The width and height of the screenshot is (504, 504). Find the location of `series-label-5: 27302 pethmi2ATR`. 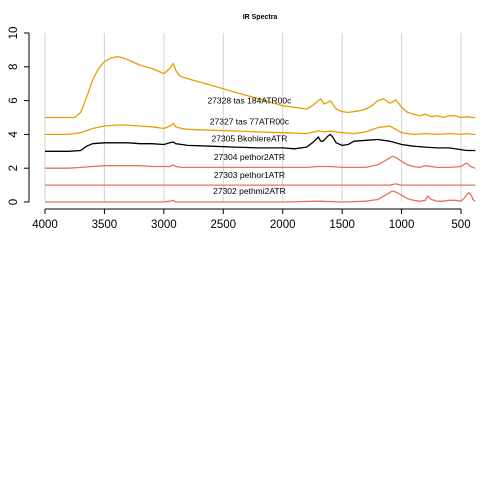

series-label-5: 27302 pethmi2ATR is located at coordinates (249, 191).